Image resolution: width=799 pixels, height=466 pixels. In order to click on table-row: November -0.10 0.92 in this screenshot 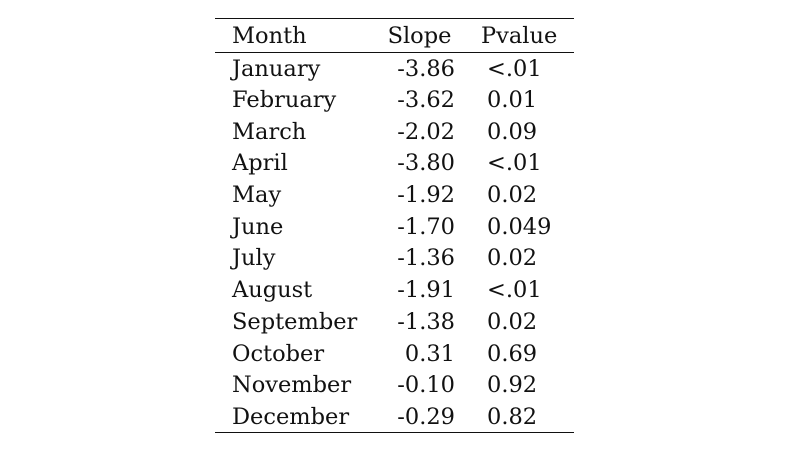, I will do `click(394, 385)`.